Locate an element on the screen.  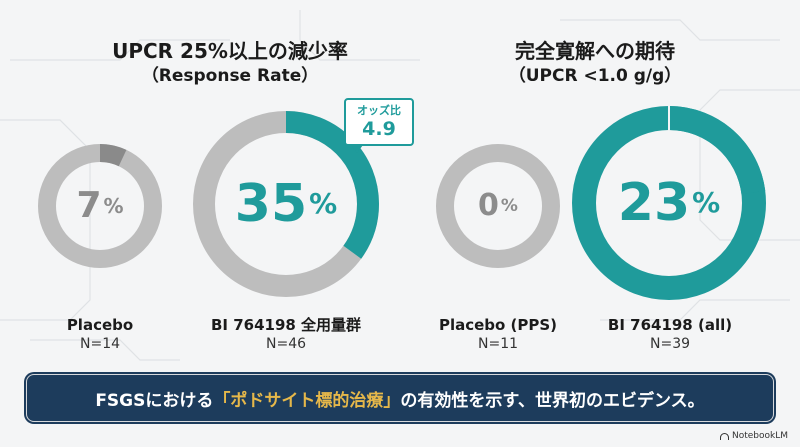
caption-placebo-remission: Placebo (PPS) N=11 is located at coordinates (498, 334).